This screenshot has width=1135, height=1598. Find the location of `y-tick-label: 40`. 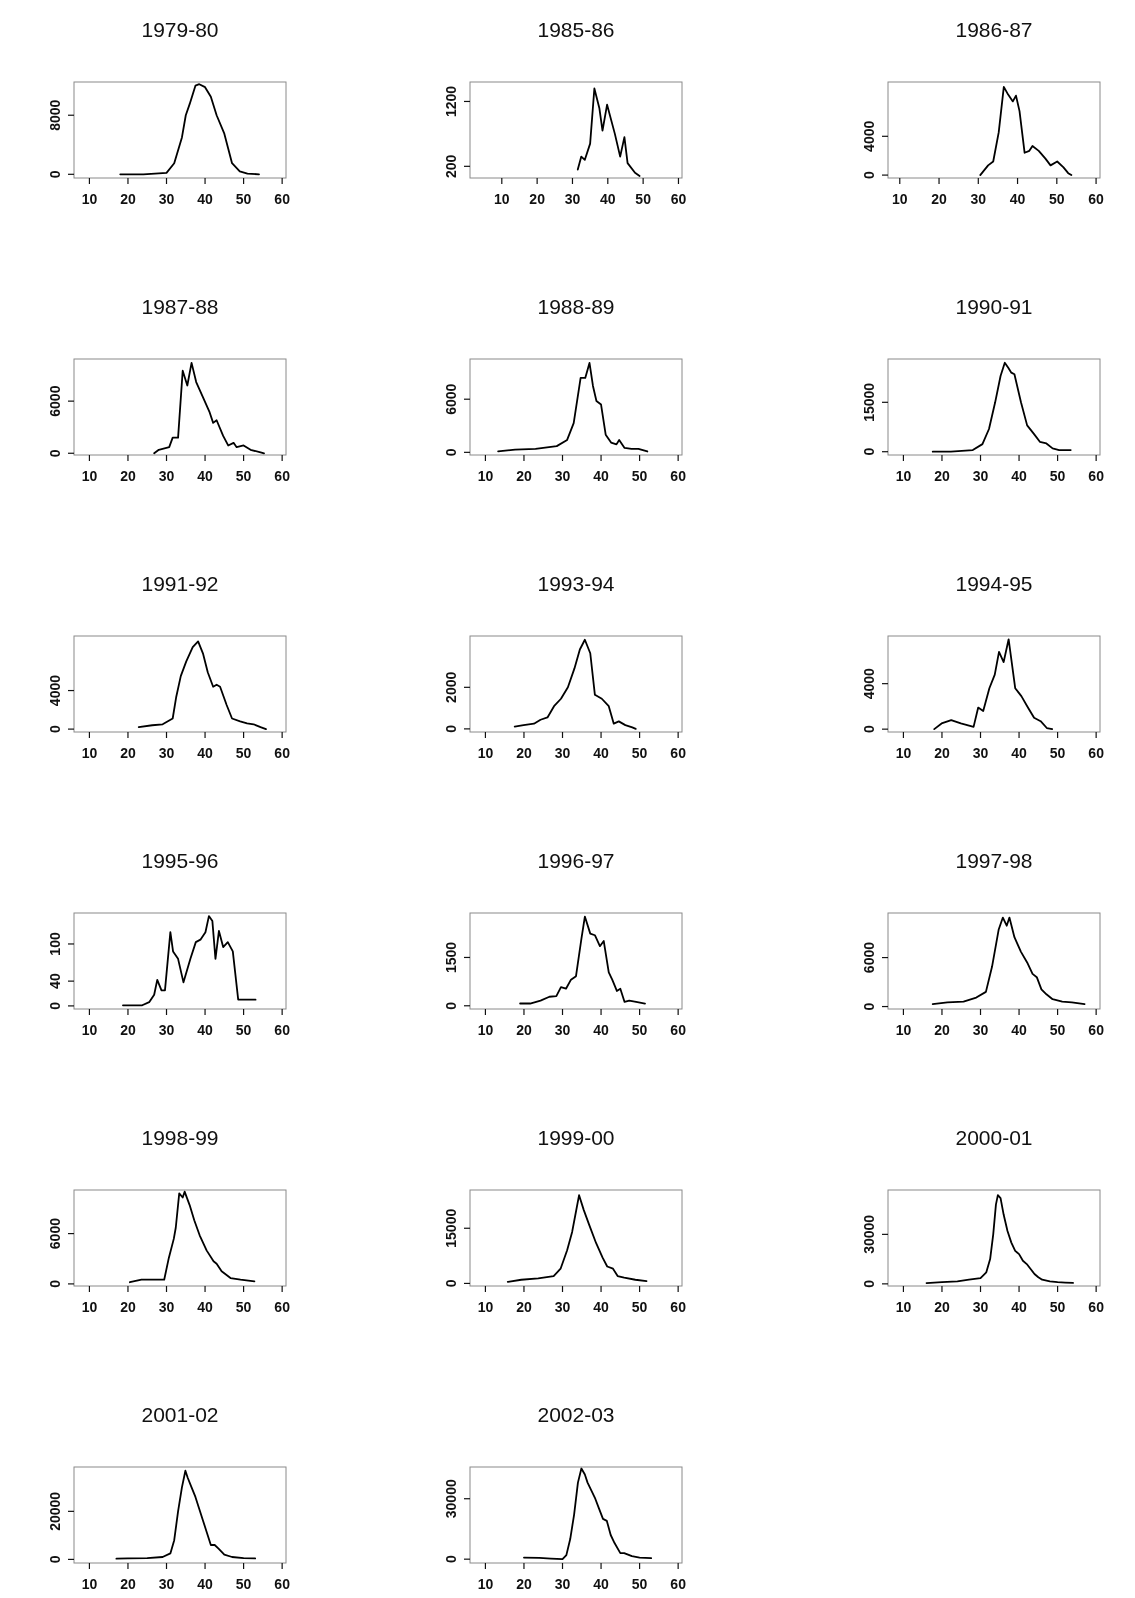

y-tick-label: 40 is located at coordinates (55, 981).